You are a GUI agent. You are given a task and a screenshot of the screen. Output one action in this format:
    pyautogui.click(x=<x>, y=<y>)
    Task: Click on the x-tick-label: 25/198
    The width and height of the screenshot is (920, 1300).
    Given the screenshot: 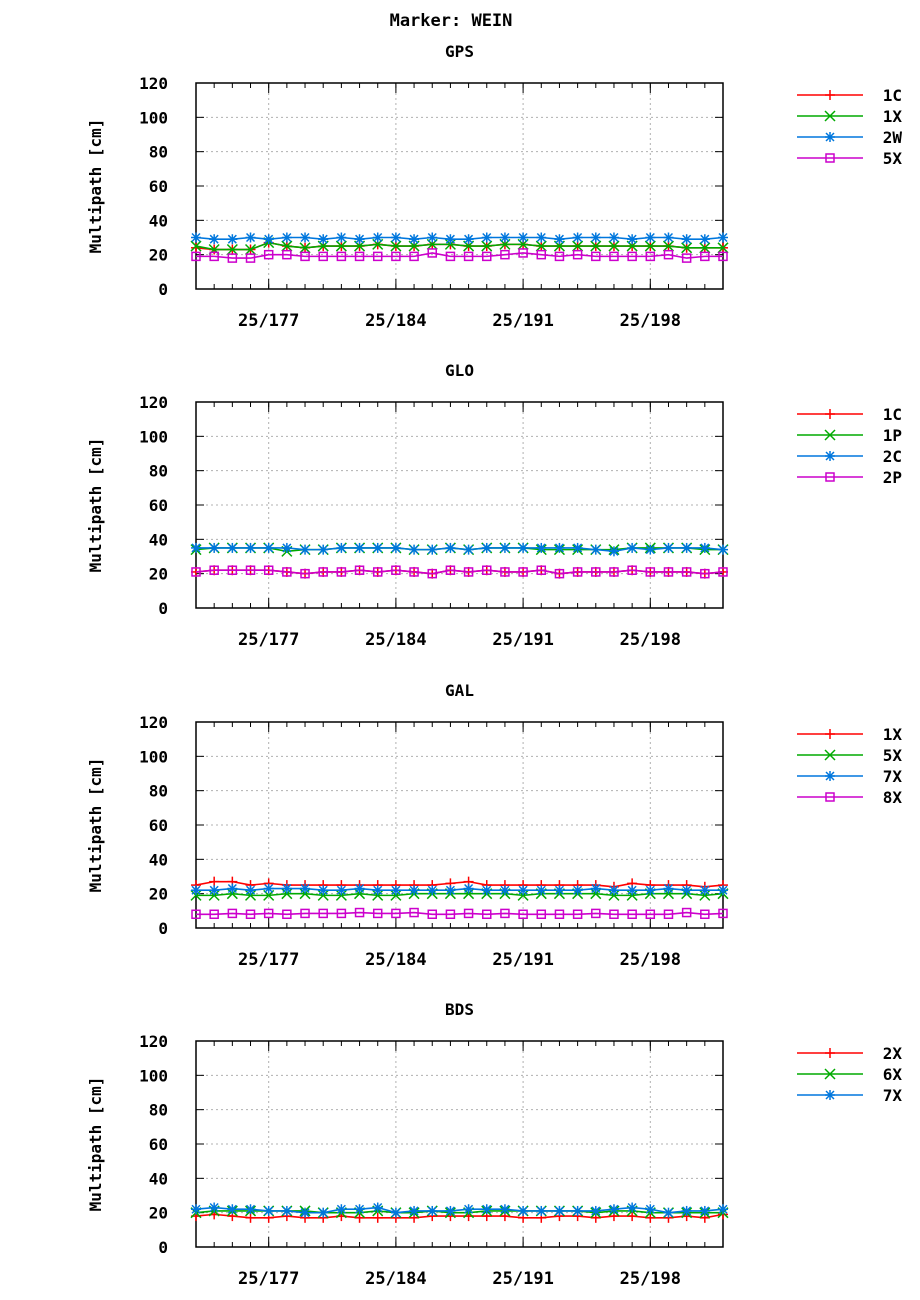 What is the action you would take?
    pyautogui.click(x=650, y=960)
    